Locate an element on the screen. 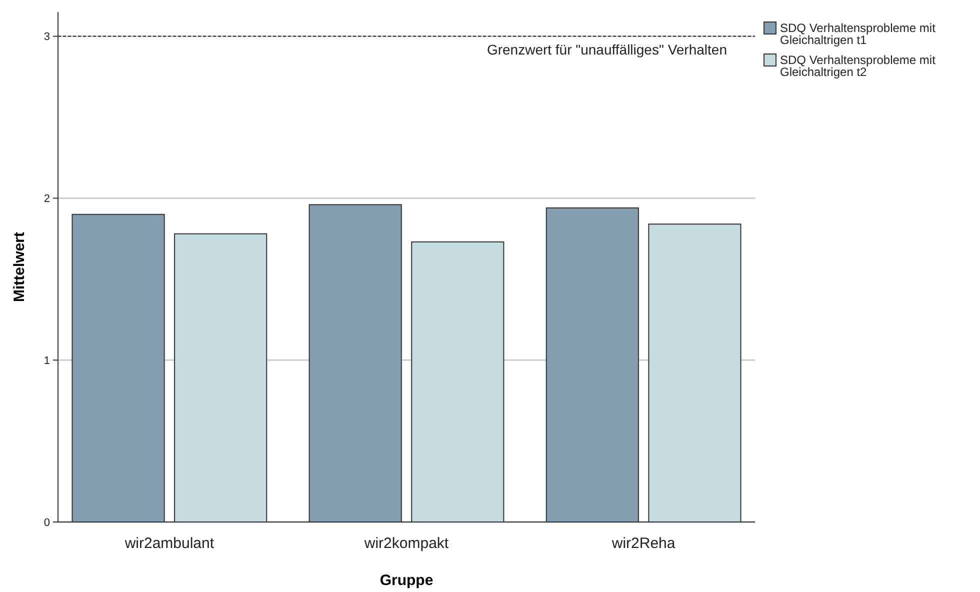 The width and height of the screenshot is (980, 592). x-tick-label: wir2kompakt is located at coordinates (406, 543).